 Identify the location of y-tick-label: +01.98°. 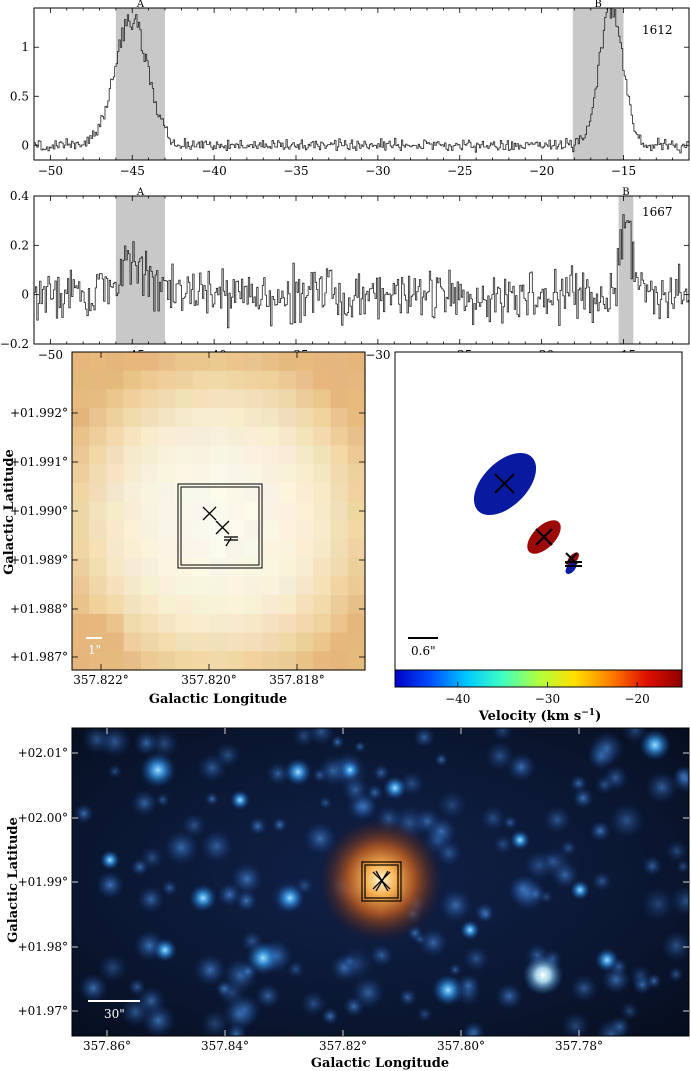
(43, 947).